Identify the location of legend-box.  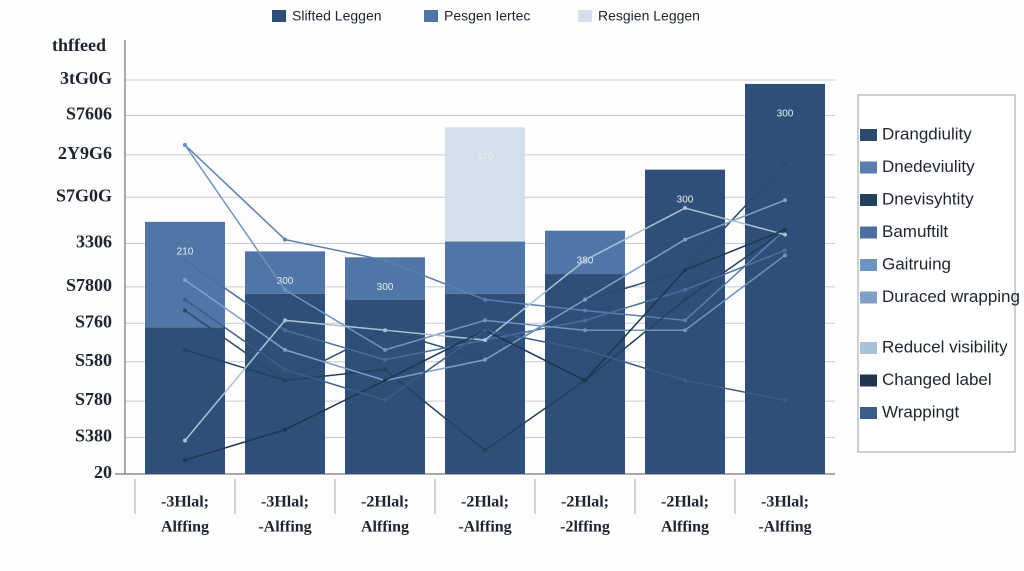
(936, 273).